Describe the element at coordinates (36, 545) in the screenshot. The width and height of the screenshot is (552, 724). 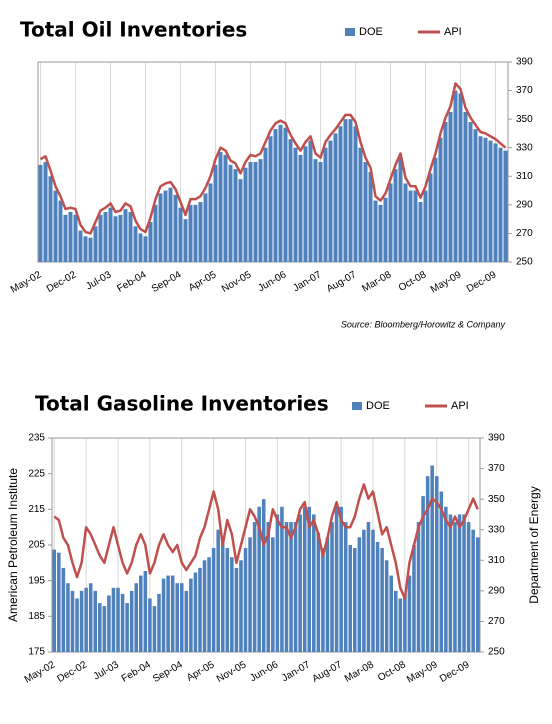
I see `y-tick-label: 205` at that location.